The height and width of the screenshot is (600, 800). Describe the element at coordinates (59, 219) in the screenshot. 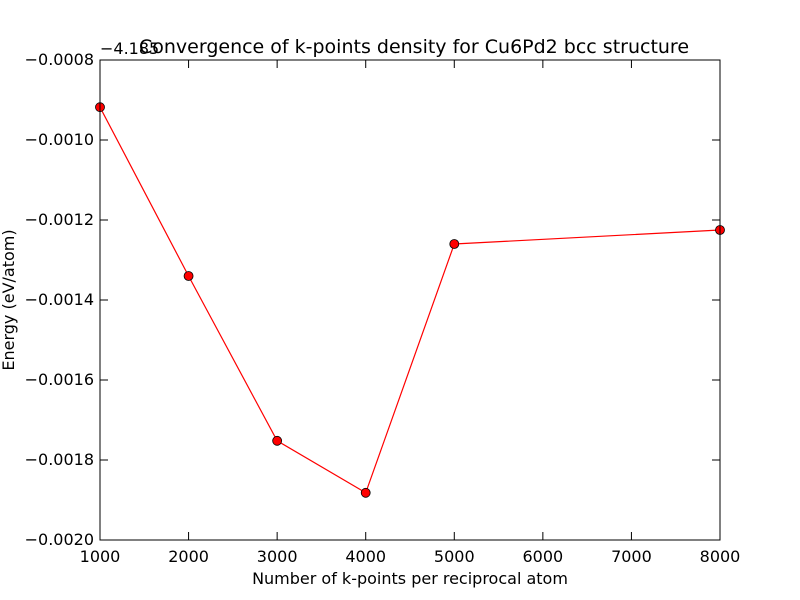

I see `y-tick-label: −0.0012` at that location.